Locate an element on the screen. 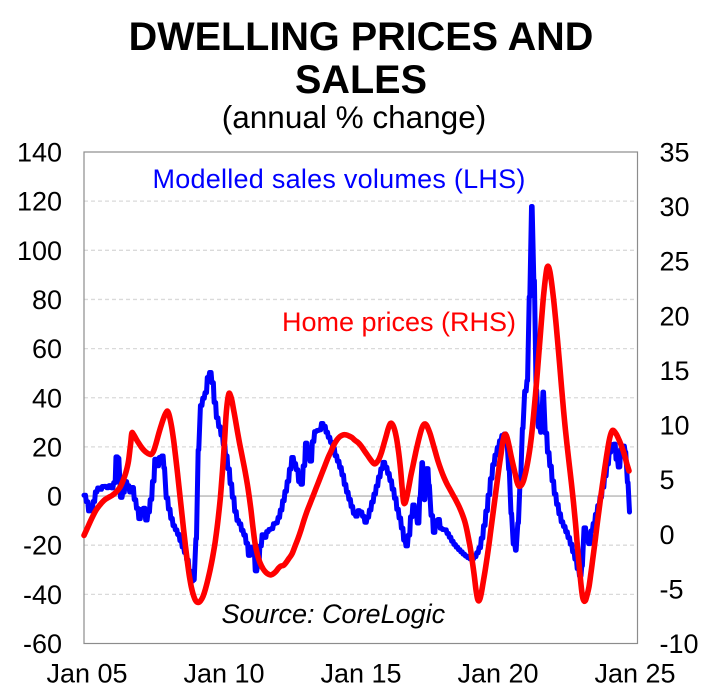 The image size is (713, 692). svg-text: DWELLING PRICES AND is located at coordinates (361, 37).